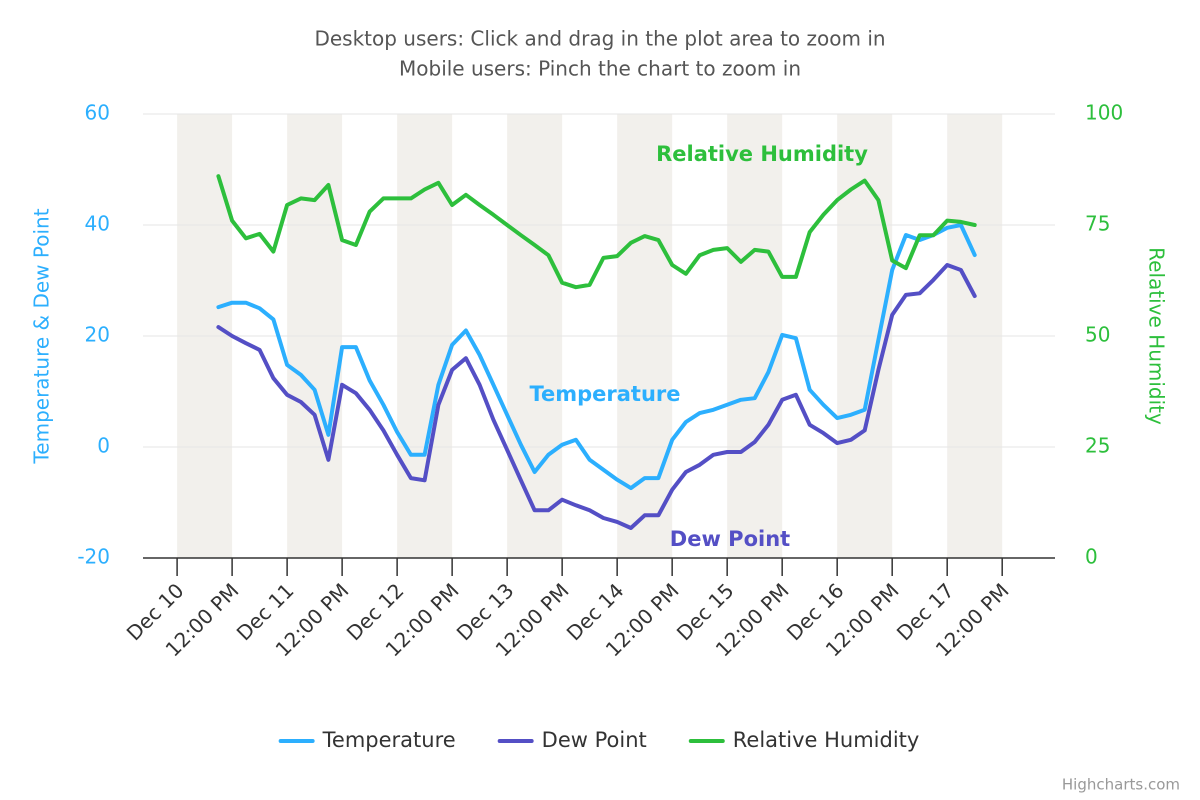 The image size is (1200, 800). Describe the element at coordinates (1097, 446) in the screenshot. I see `y2-tick-label: 25` at that location.